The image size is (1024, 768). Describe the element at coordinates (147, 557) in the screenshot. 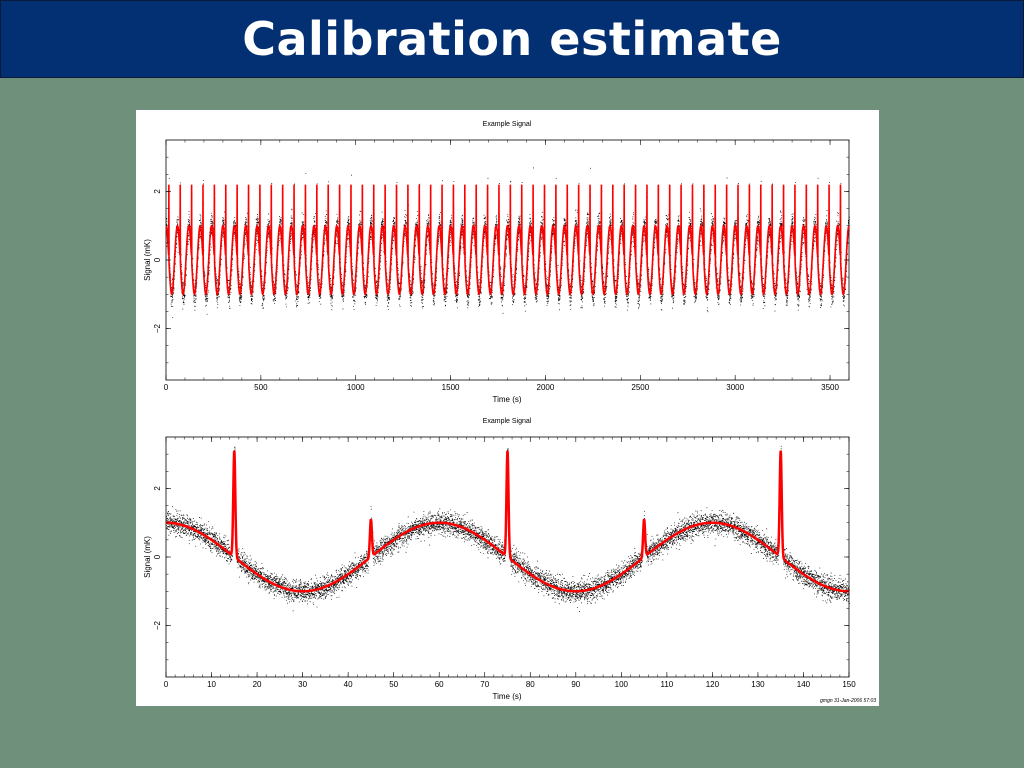

I see `plot-bottom-ylabel: Signal (mK)` at that location.